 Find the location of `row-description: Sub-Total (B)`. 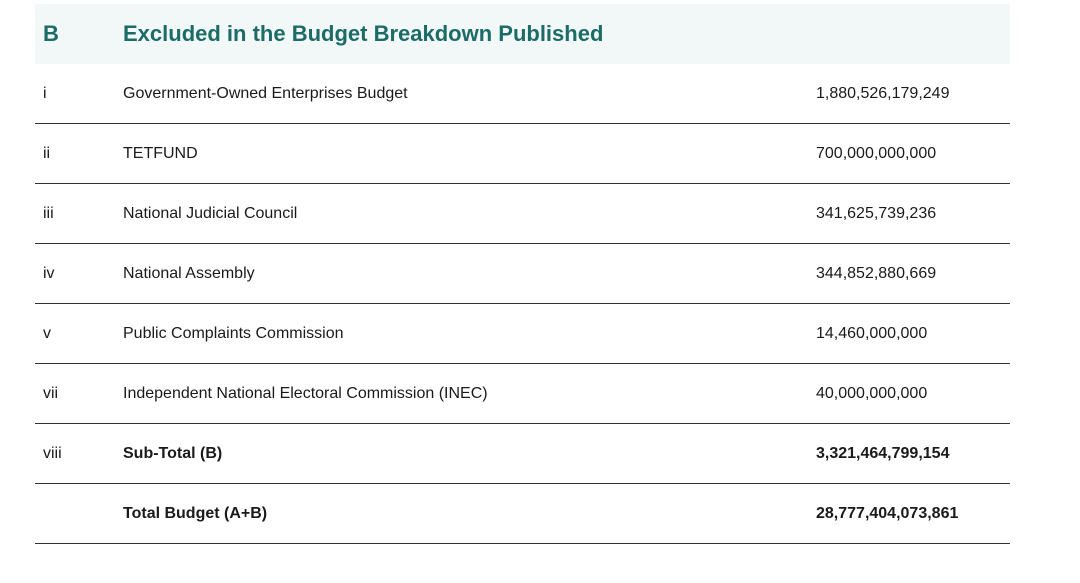

row-description: Sub-Total (B) is located at coordinates (173, 453).